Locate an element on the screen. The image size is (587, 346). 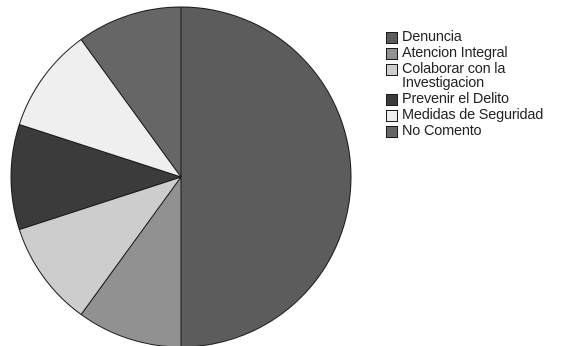
legend-label: Prevenir el Delito is located at coordinates (455, 99).